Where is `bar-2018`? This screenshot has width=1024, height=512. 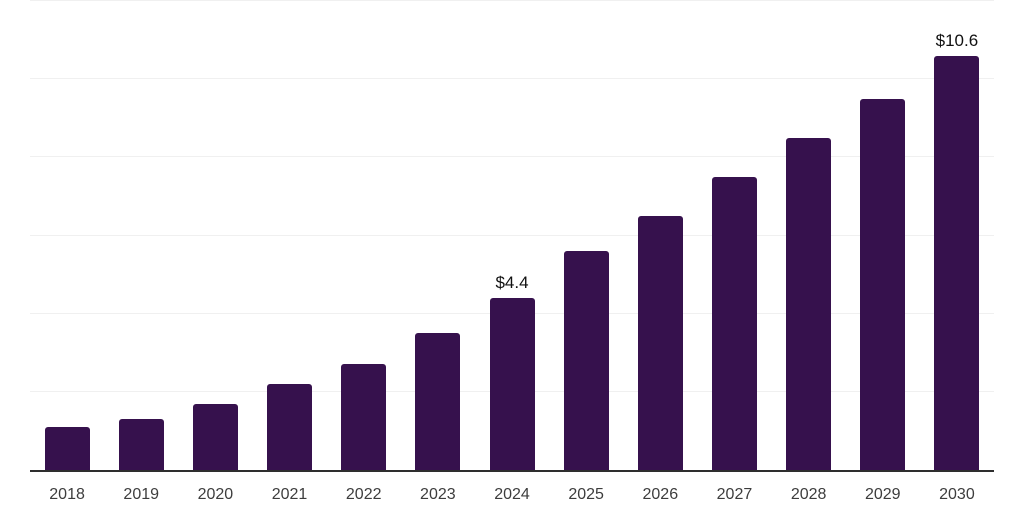
bar-2018 is located at coordinates (67, 448).